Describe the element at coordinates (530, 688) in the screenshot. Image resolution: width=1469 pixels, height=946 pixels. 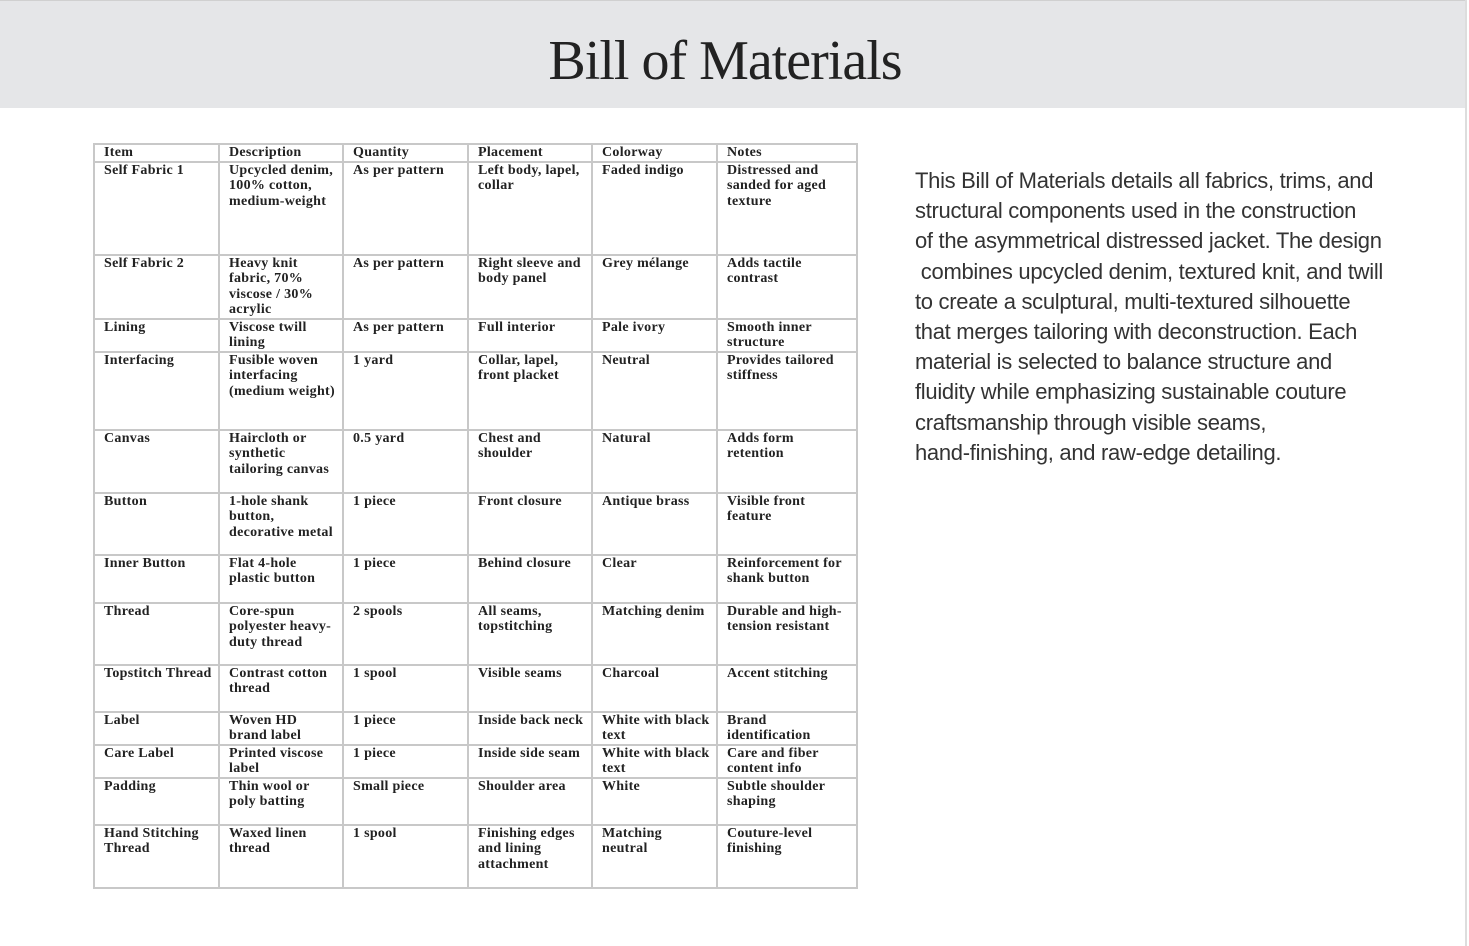
I see `table-cell: Visible seams` at that location.